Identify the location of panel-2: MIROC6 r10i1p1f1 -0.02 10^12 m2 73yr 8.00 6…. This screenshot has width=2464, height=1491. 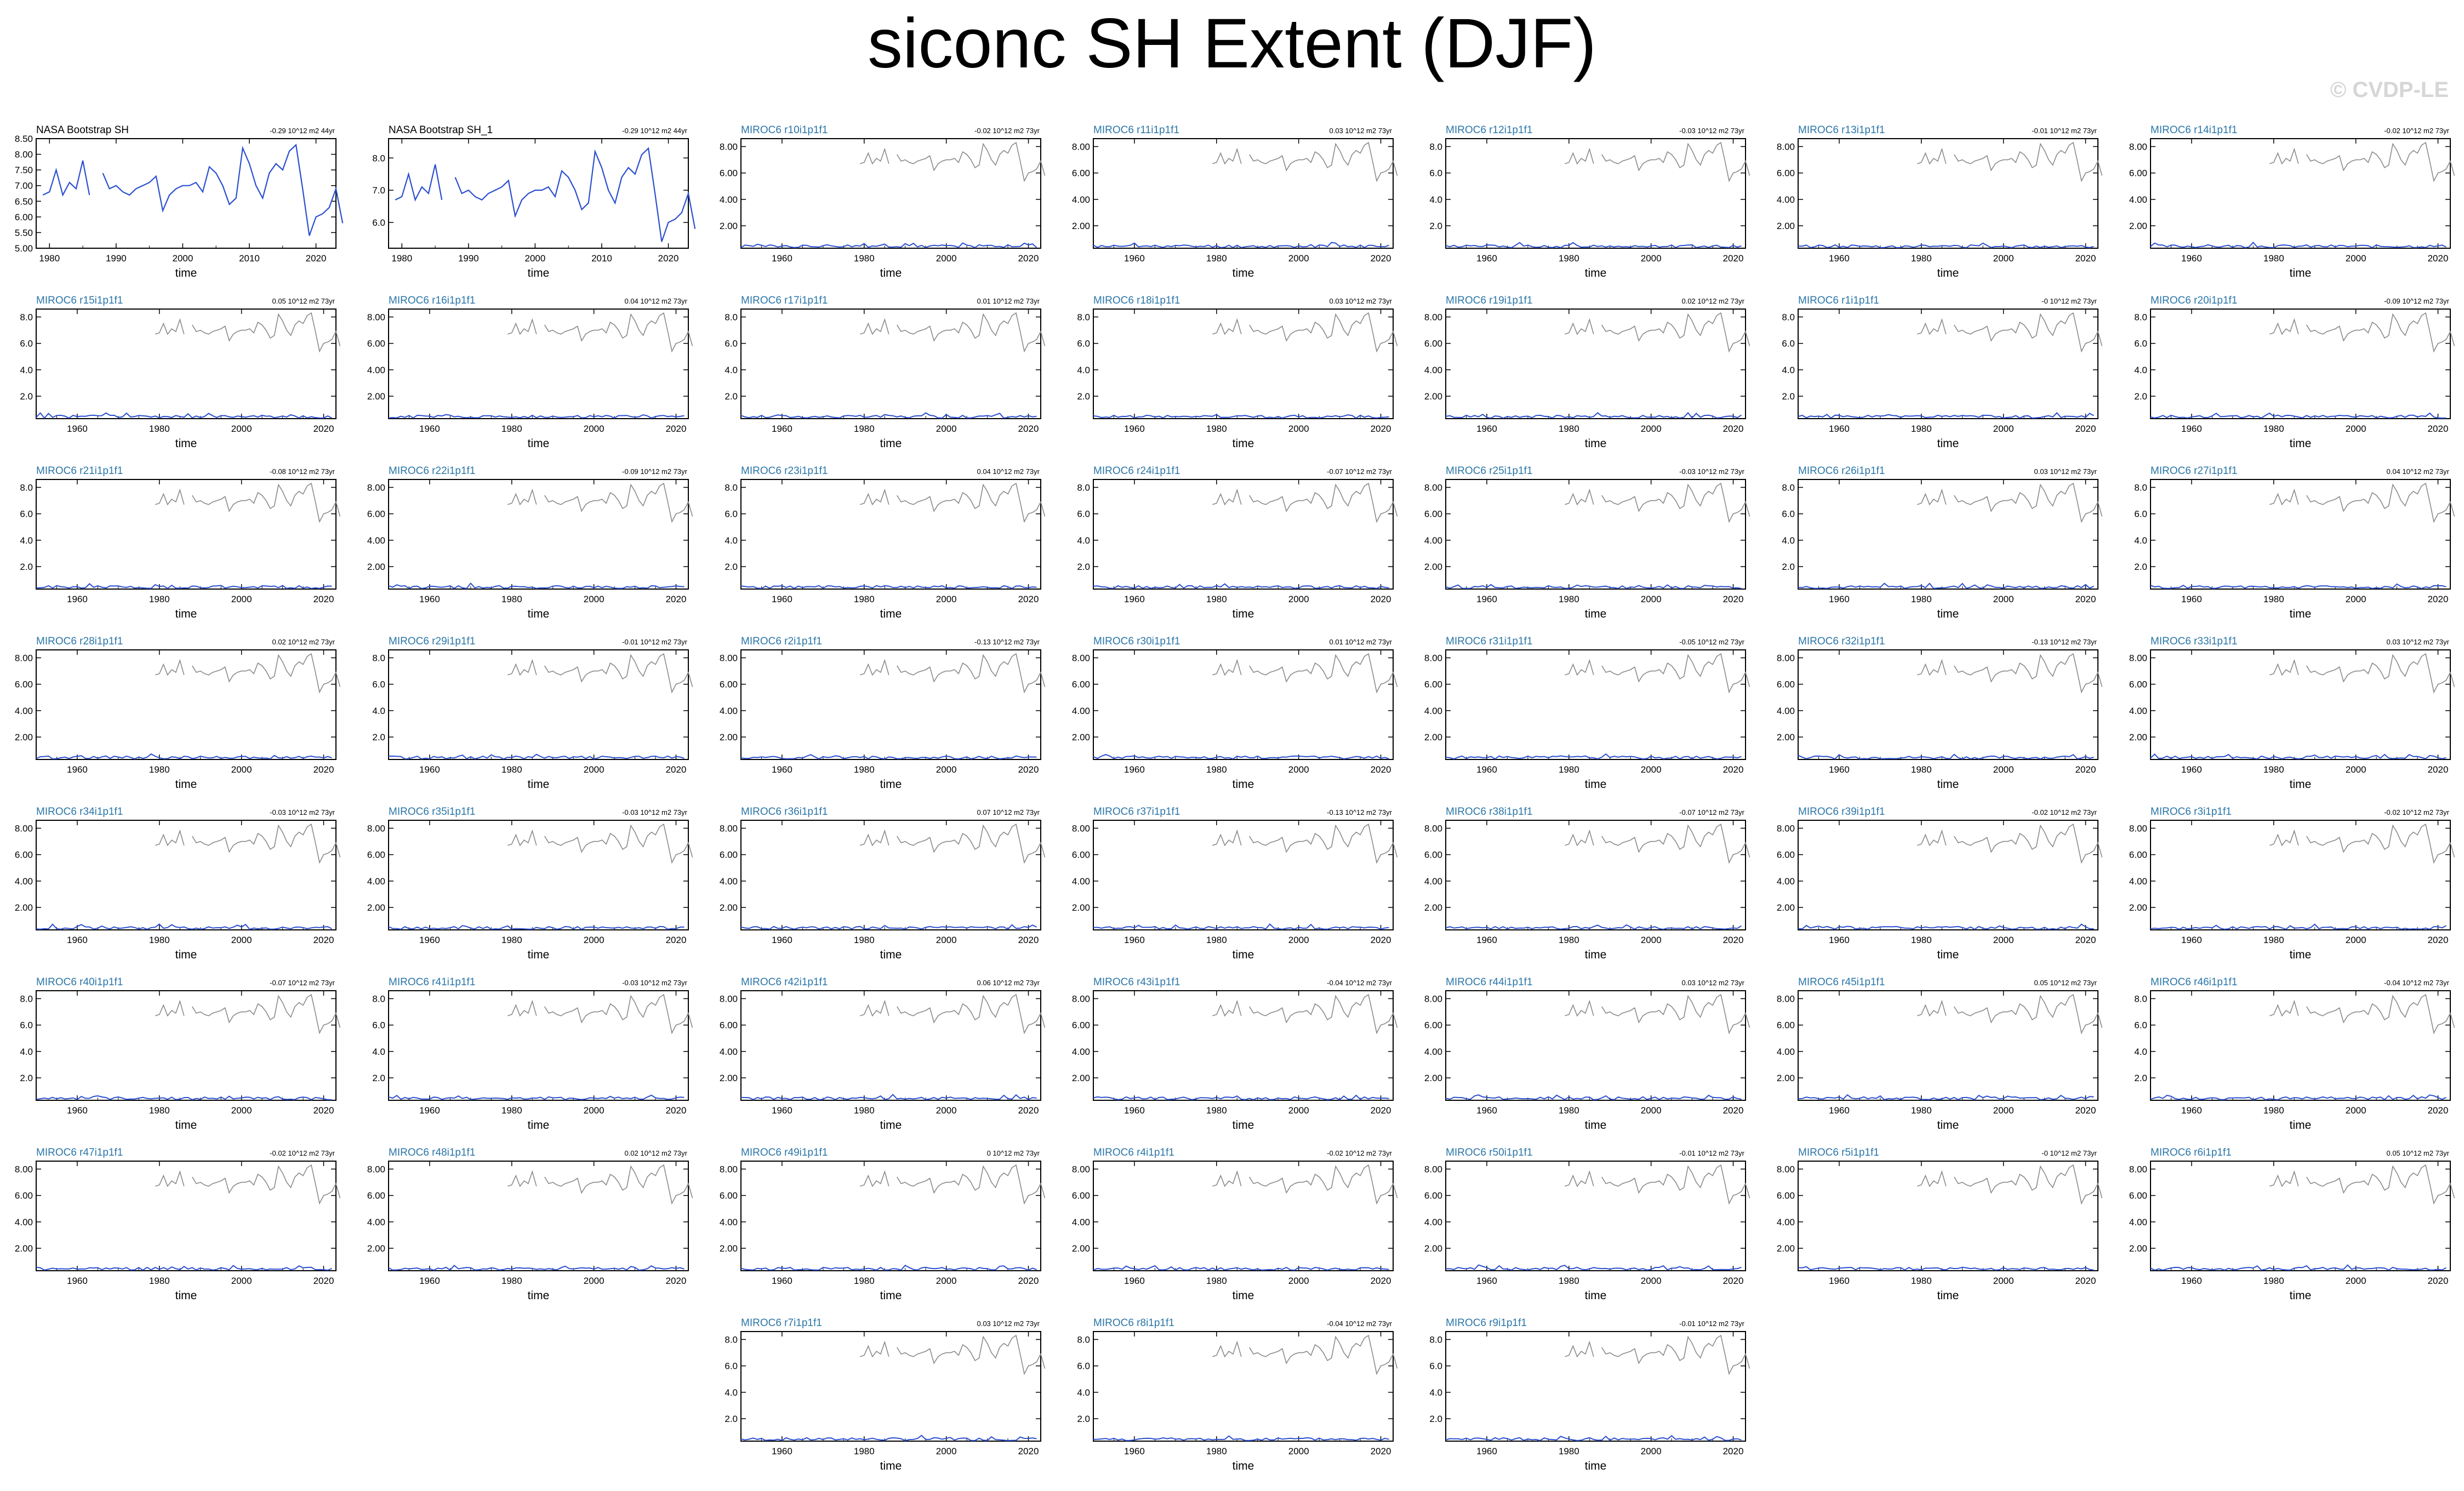
(883, 201).